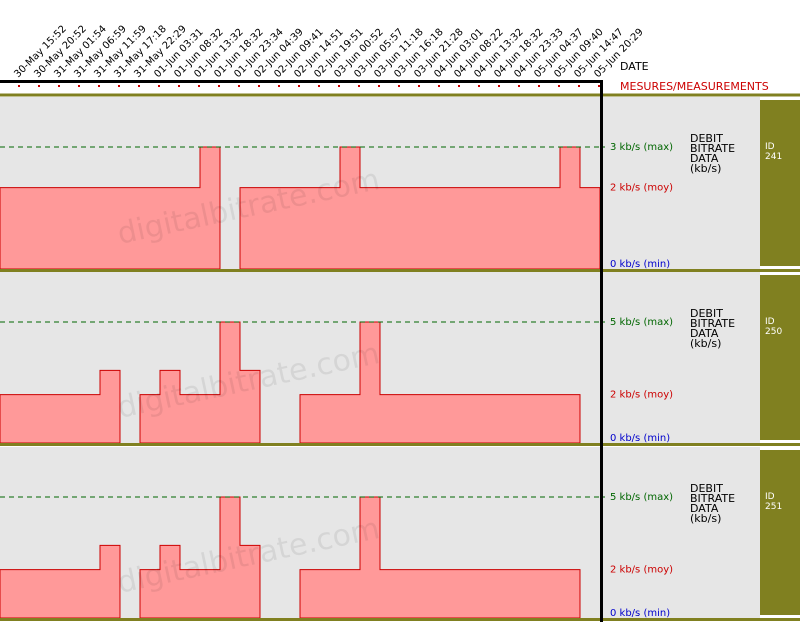 Image resolution: width=800 pixels, height=622 pixels. What do you see at coordinates (773, 332) in the screenshot?
I see `id-value: 250` at bounding box center [773, 332].